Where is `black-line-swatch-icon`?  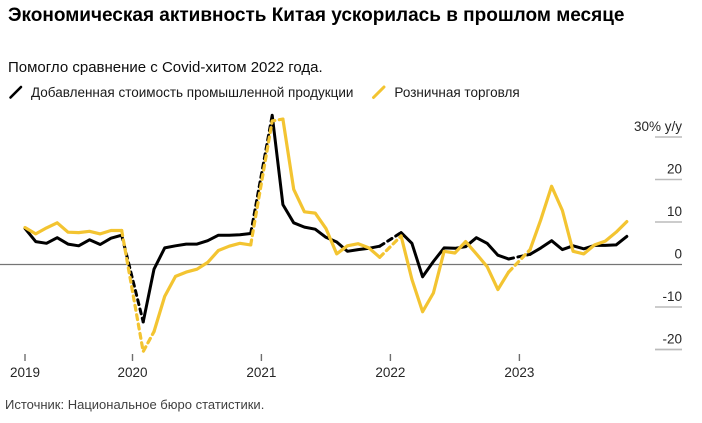
black-line-swatch-icon is located at coordinates (16, 92).